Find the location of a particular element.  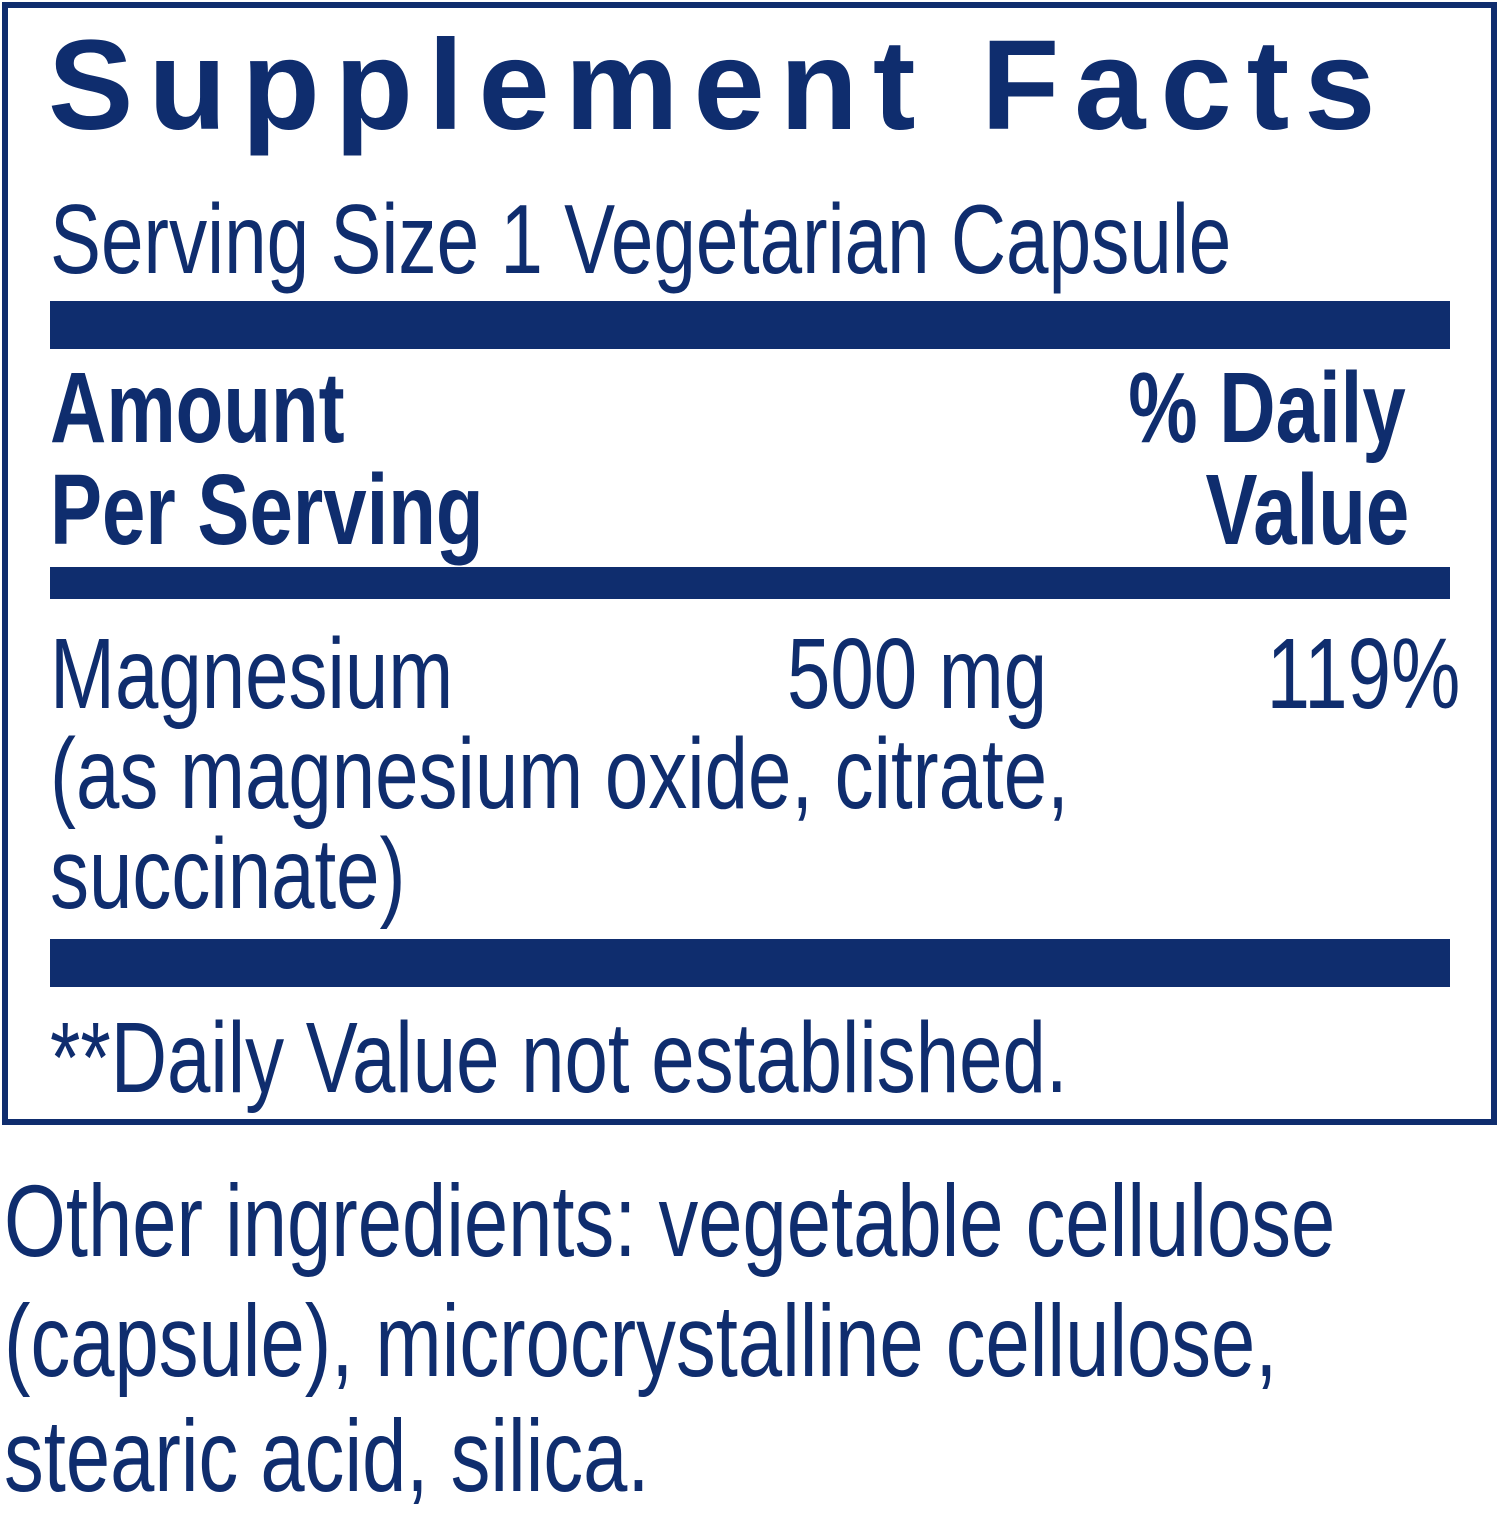

header-per-serving: Per Serving is located at coordinates (267, 510).